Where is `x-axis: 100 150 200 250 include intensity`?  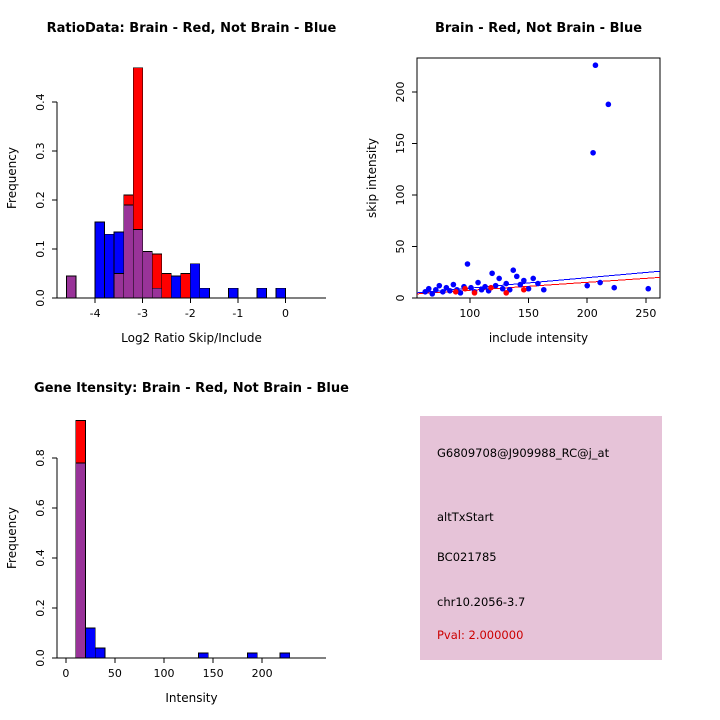
x-axis: 100 150 200 250 include intensity is located at coordinates (538, 321).